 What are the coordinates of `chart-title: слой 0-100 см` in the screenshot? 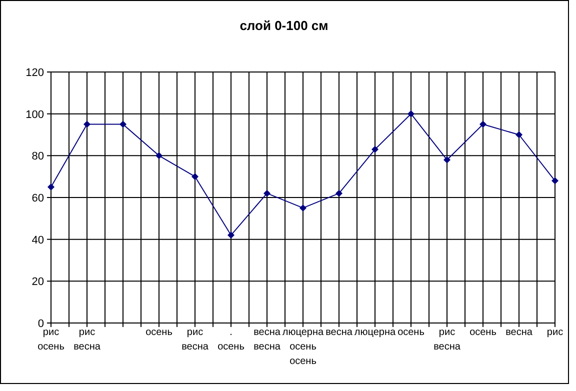 It's located at (284, 25).